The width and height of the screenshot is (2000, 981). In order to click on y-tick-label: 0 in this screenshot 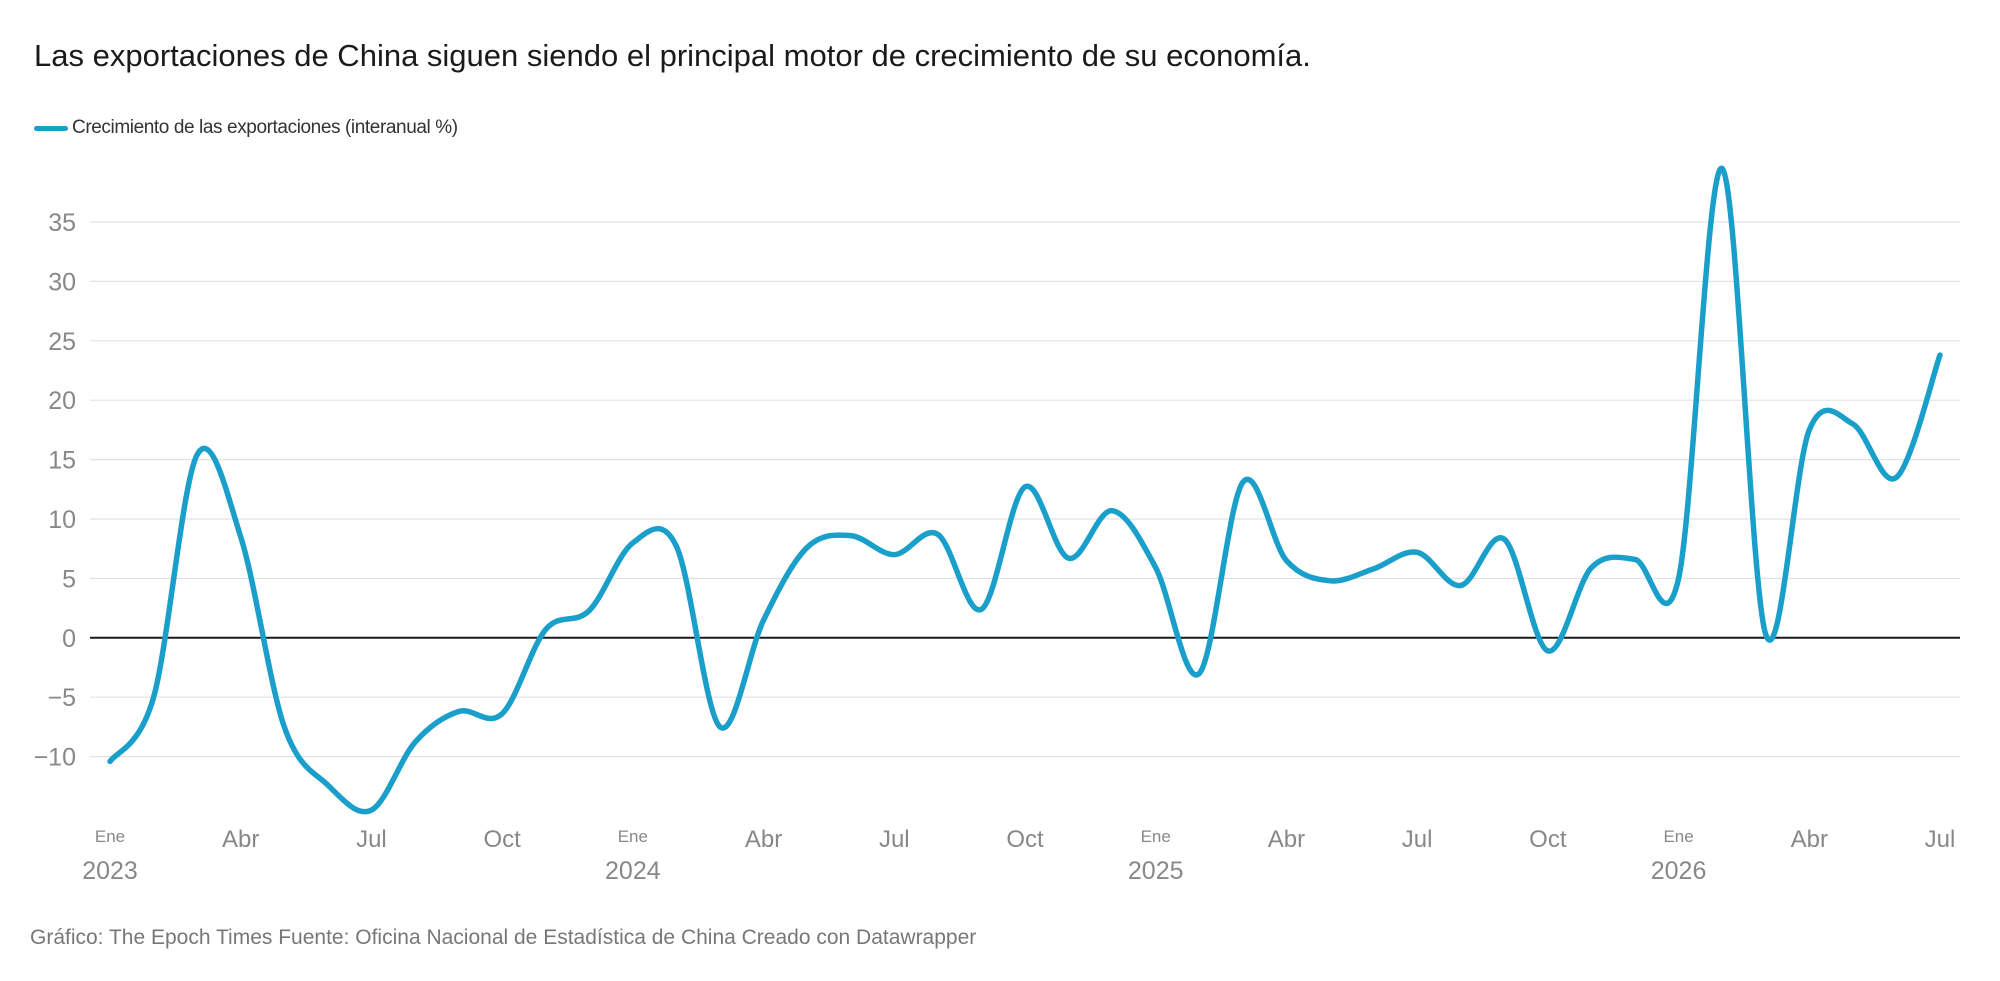, I will do `click(69, 639)`.